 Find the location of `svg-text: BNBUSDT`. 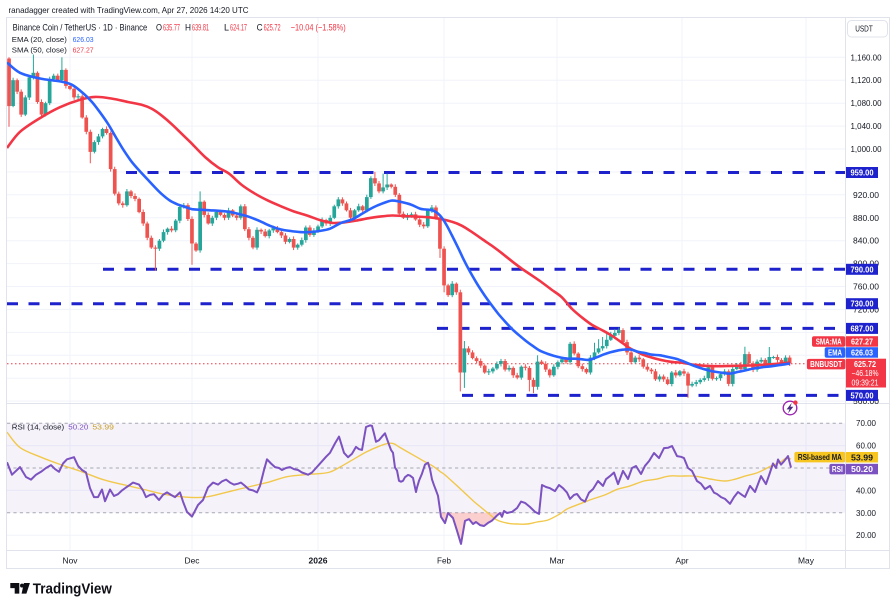

svg-text: BNBUSDT is located at coordinates (826, 364).